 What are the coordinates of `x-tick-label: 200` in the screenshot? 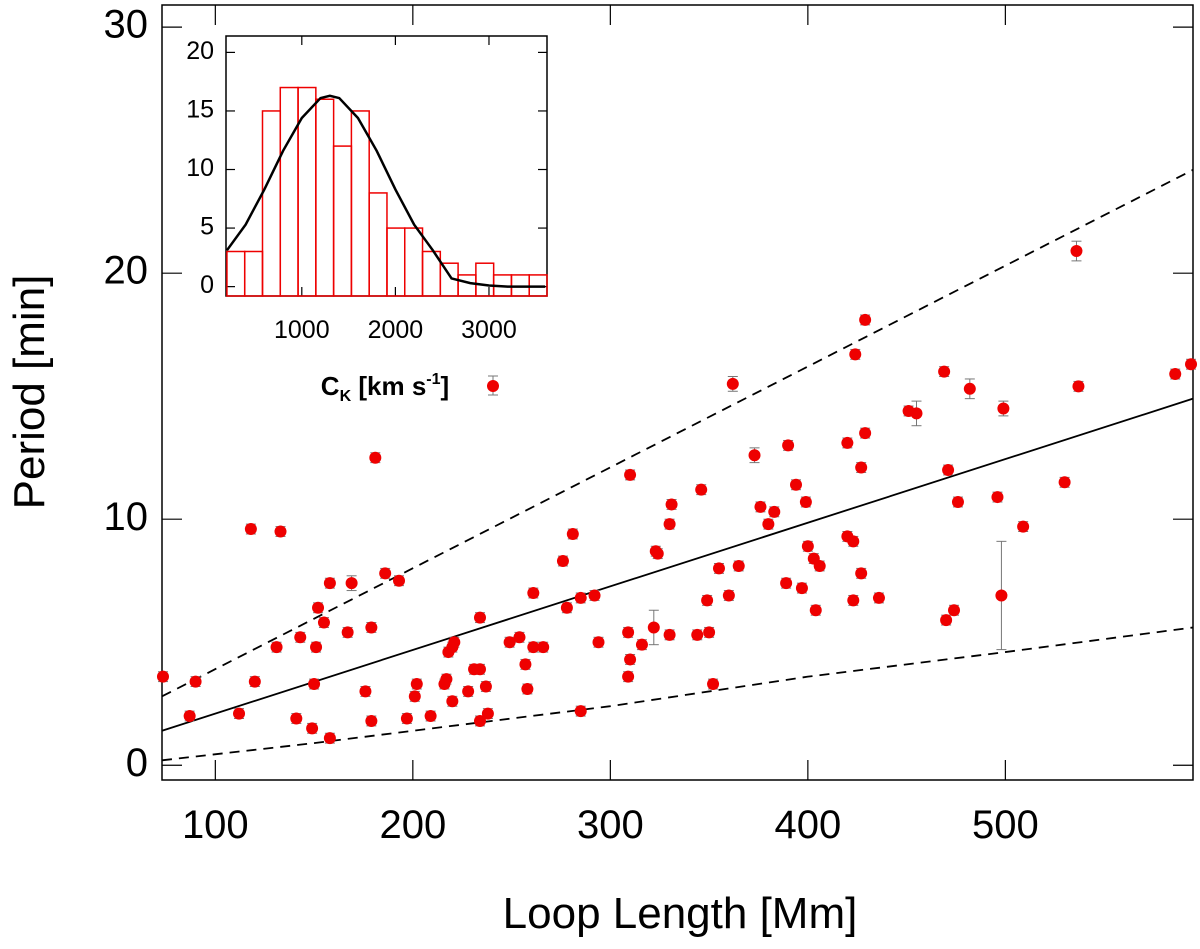 It's located at (412, 825).